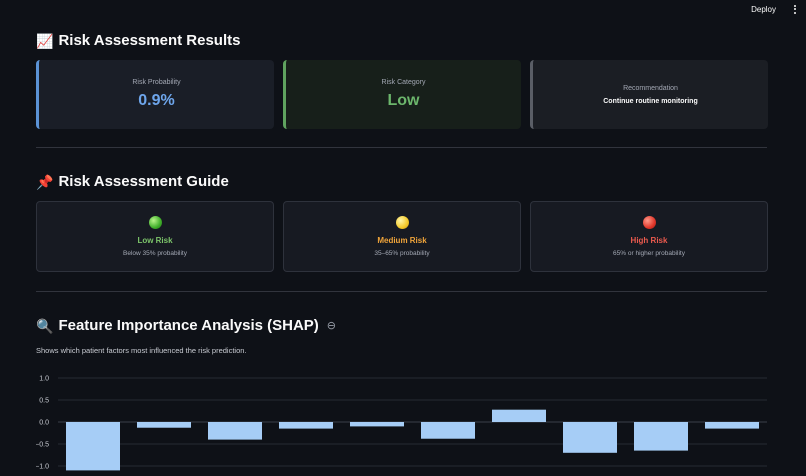 The width and height of the screenshot is (806, 476). Describe the element at coordinates (402, 240) in the screenshot. I see `medium-risk-title: Medium Risk` at that location.